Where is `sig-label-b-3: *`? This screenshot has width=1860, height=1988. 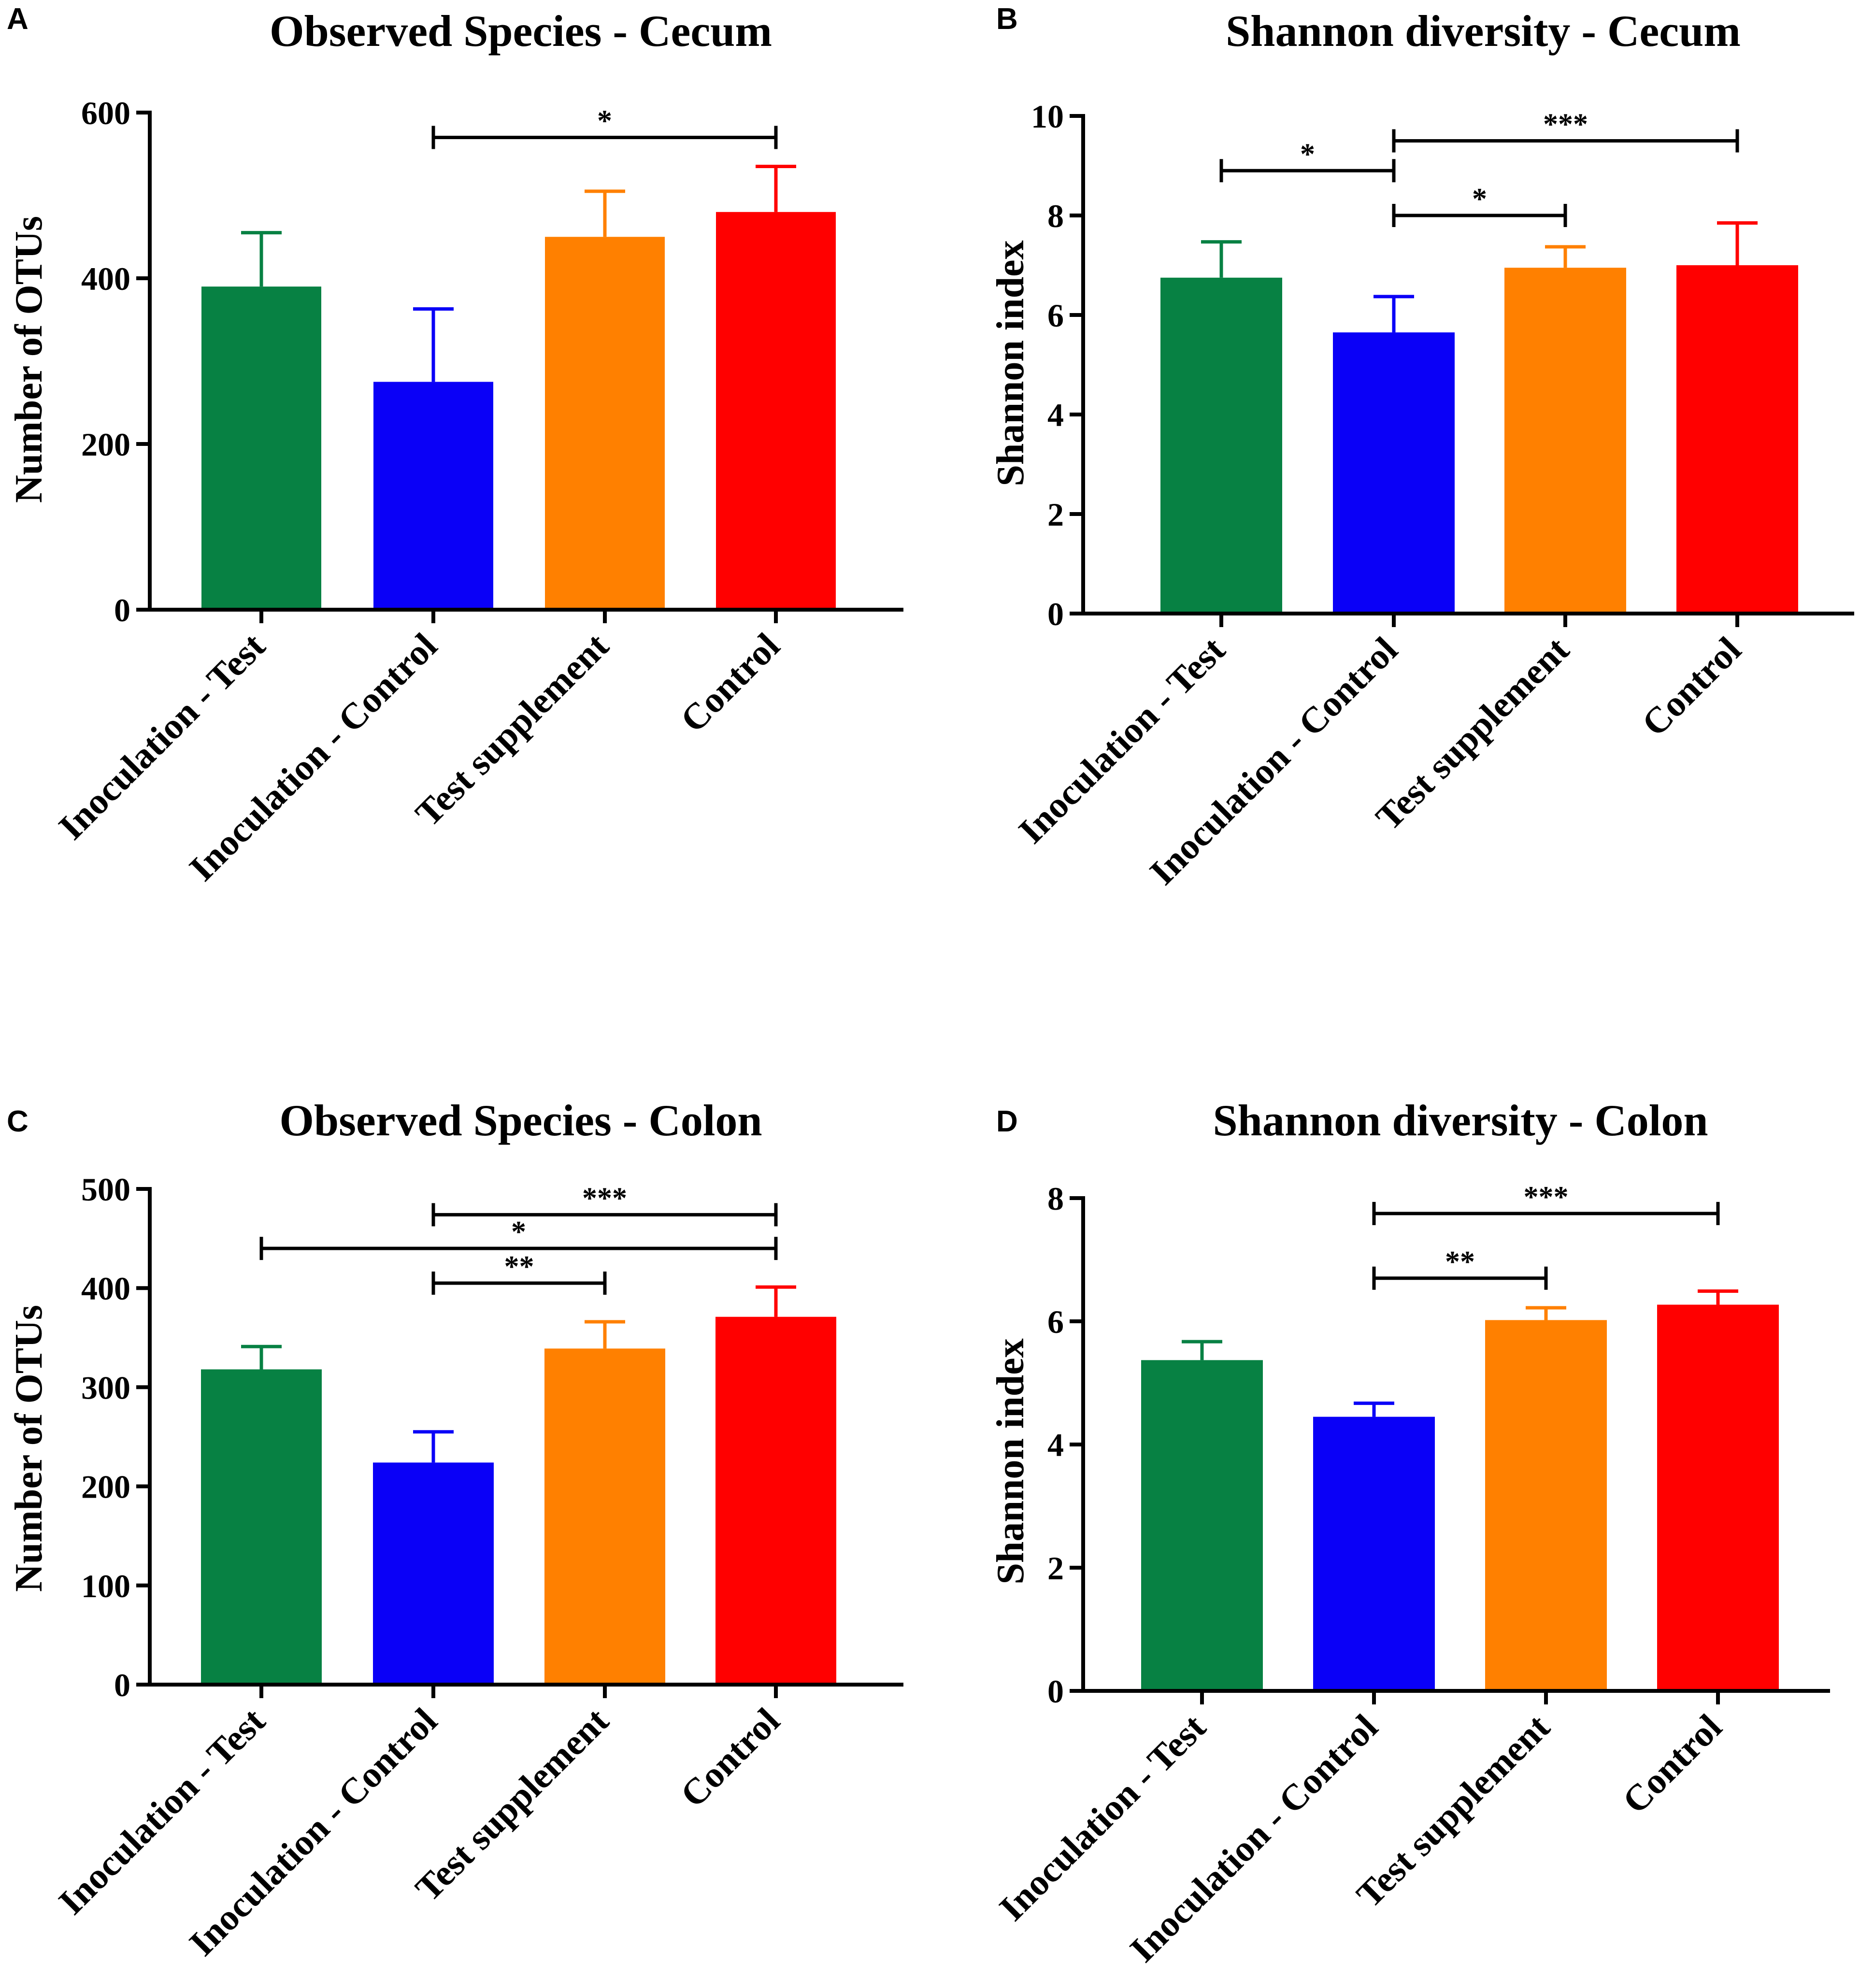 sig-label-b-3: * is located at coordinates (1479, 199).